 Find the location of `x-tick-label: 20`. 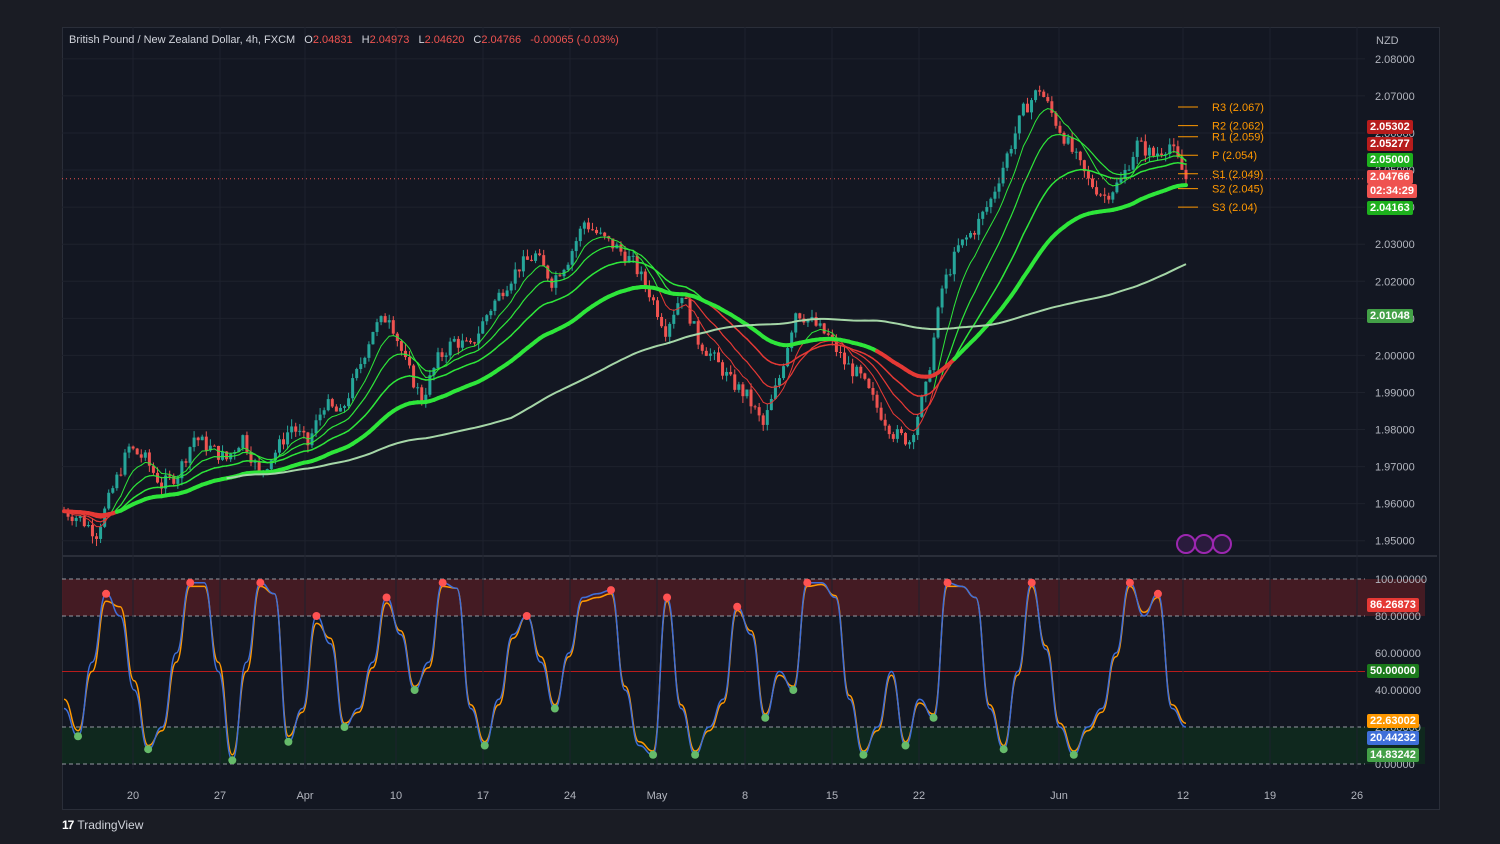

x-tick-label: 20 is located at coordinates (133, 796).